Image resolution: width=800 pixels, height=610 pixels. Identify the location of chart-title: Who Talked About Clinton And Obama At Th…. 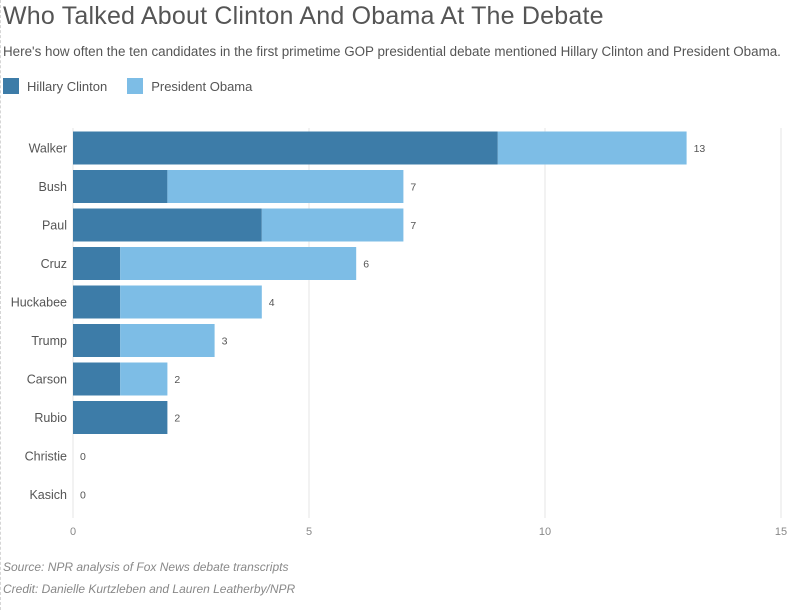
(303, 16).